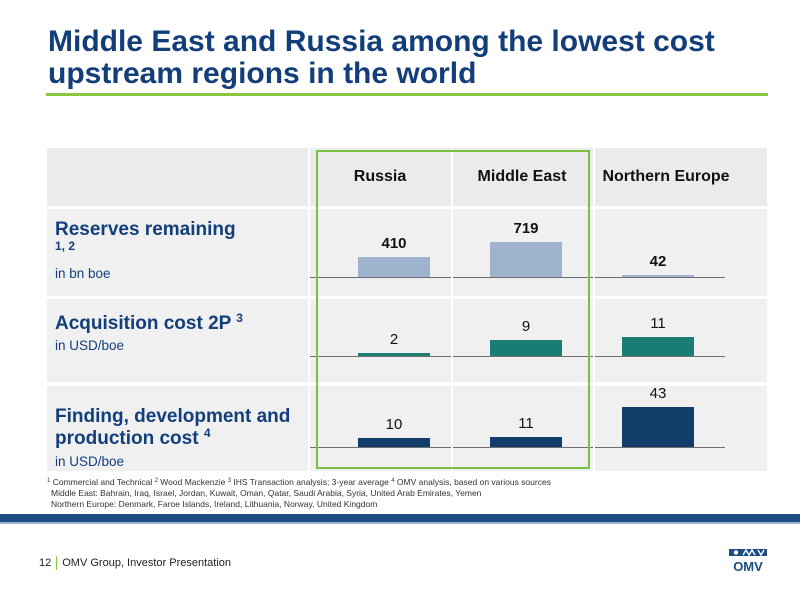 The height and width of the screenshot is (600, 800). I want to click on logo-wordmark: OMV, so click(748, 566).